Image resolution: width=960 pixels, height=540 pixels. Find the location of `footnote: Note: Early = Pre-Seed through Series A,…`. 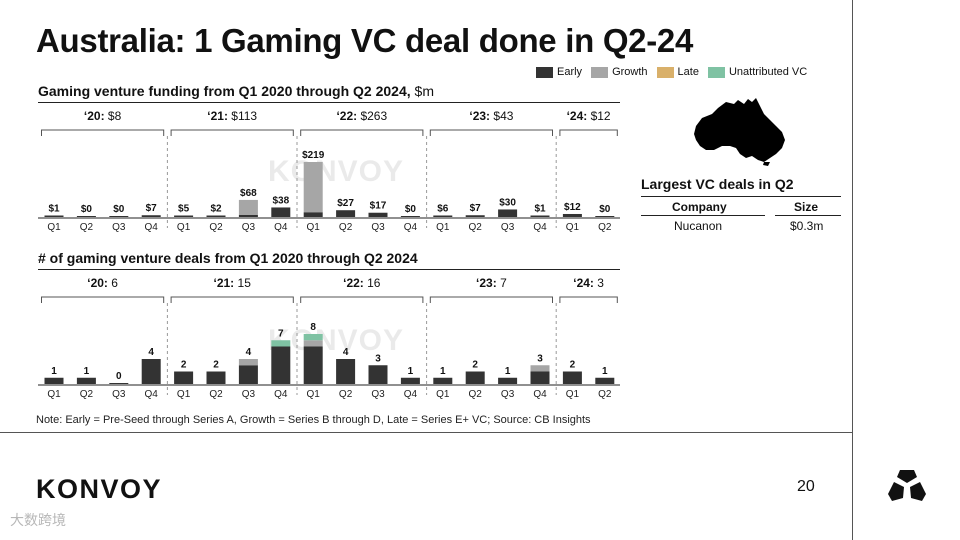

footnote: Note: Early = Pre-Seed through Series A,… is located at coordinates (313, 420).